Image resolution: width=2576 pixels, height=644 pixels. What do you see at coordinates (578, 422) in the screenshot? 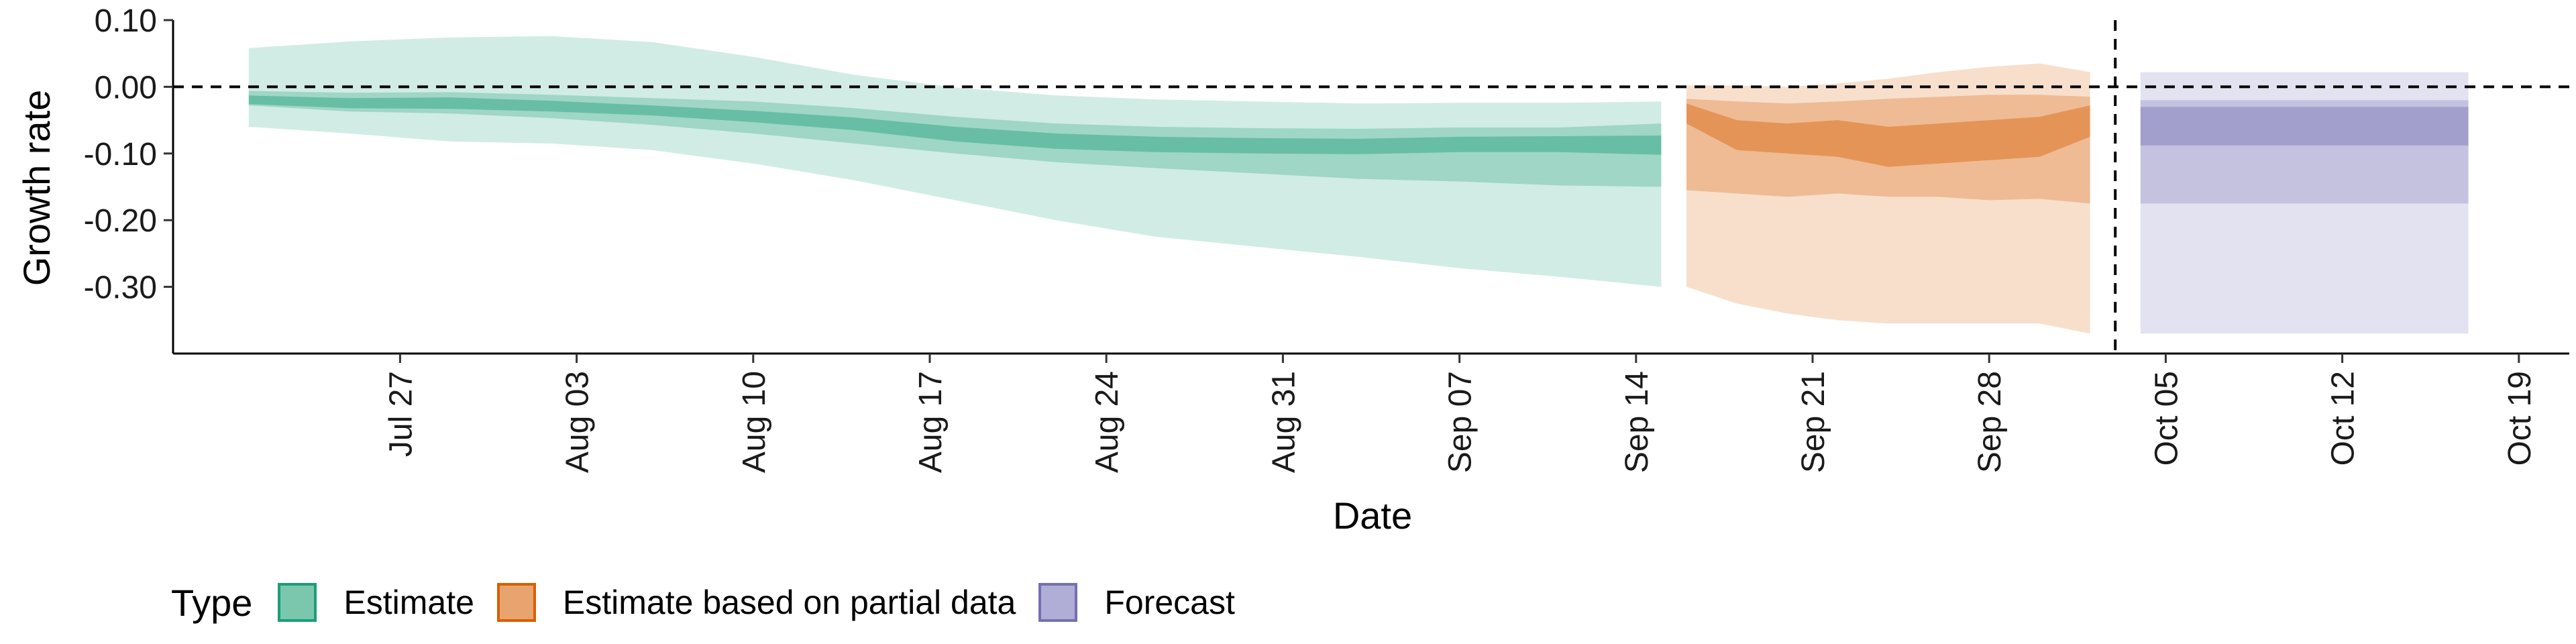
I see `x-tick-label: Aug 03` at bounding box center [578, 422].